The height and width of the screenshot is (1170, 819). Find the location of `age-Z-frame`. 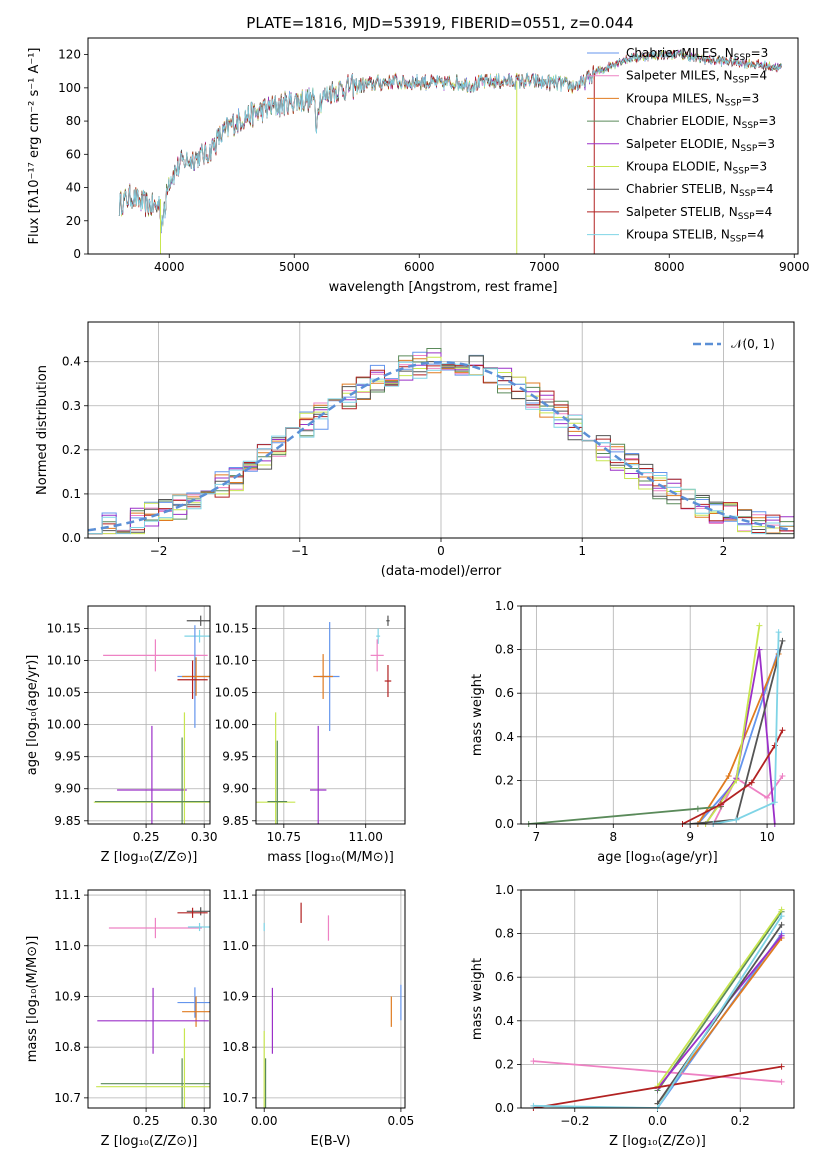

age-Z-frame is located at coordinates (149, 715).